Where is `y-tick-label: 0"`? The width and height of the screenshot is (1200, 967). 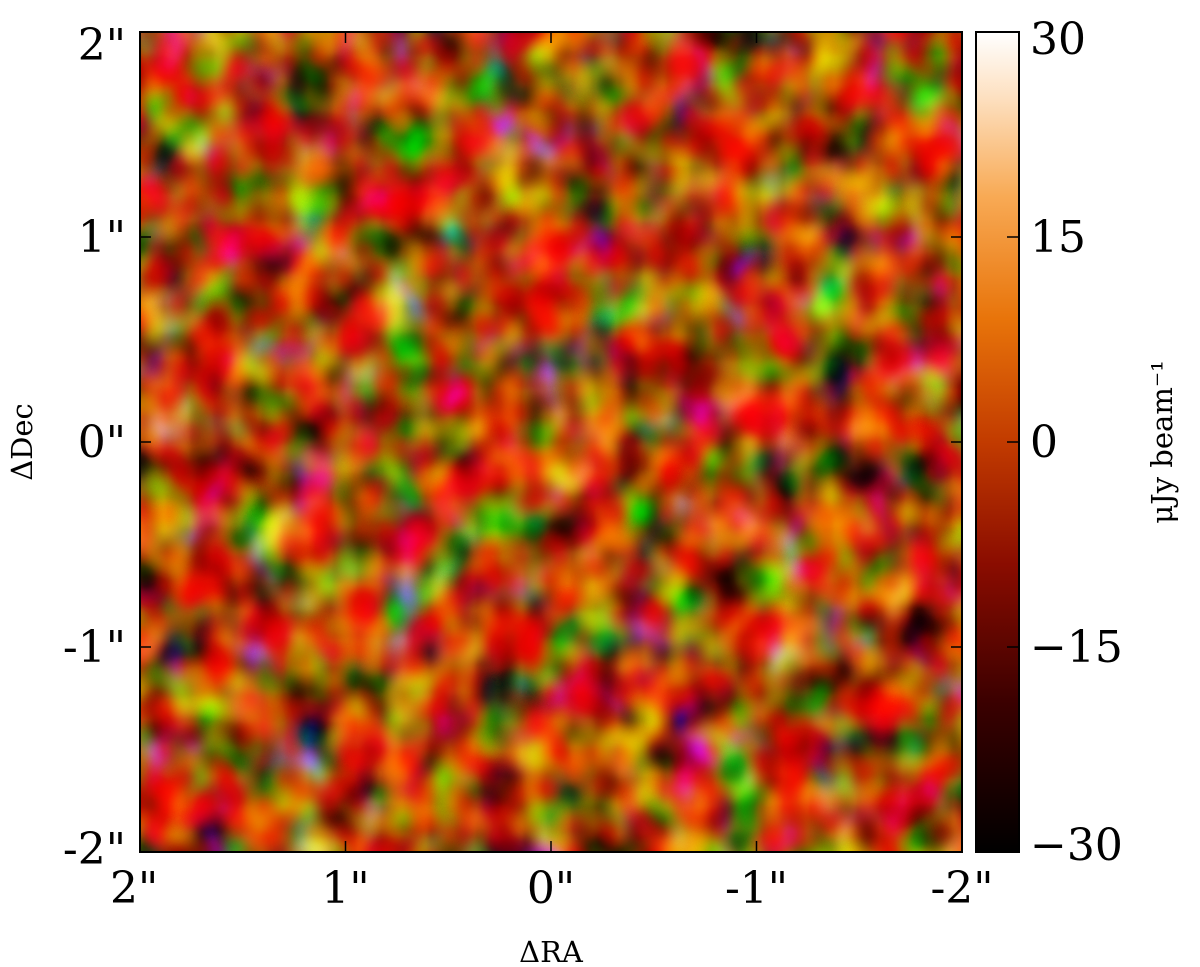
y-tick-label: 0" is located at coordinates (102, 442).